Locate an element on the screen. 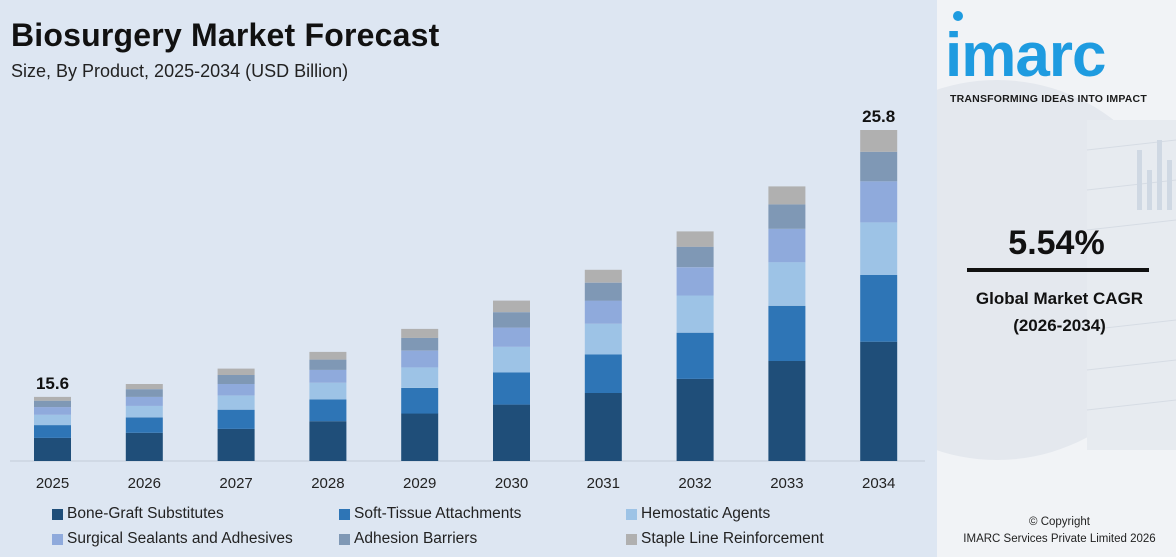 The height and width of the screenshot is (557, 1176). legend-label: Hemostatic Agents is located at coordinates (706, 513).